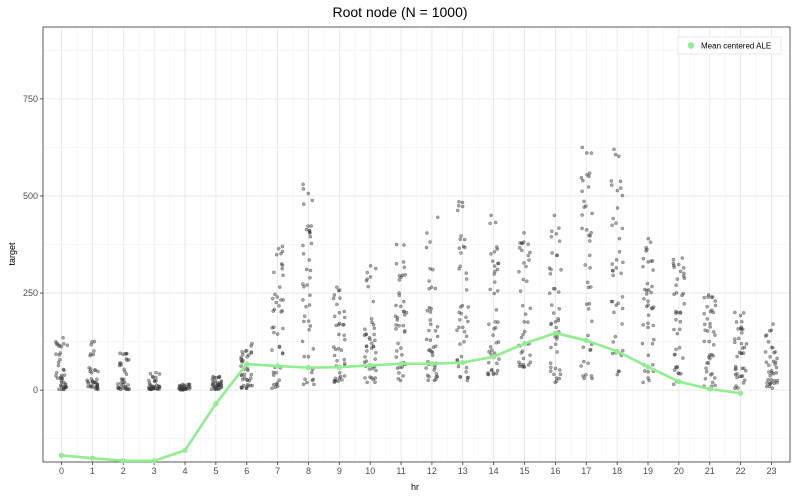 The width and height of the screenshot is (800, 500). What do you see at coordinates (339, 471) in the screenshot?
I see `x-tick-label: 9` at bounding box center [339, 471].